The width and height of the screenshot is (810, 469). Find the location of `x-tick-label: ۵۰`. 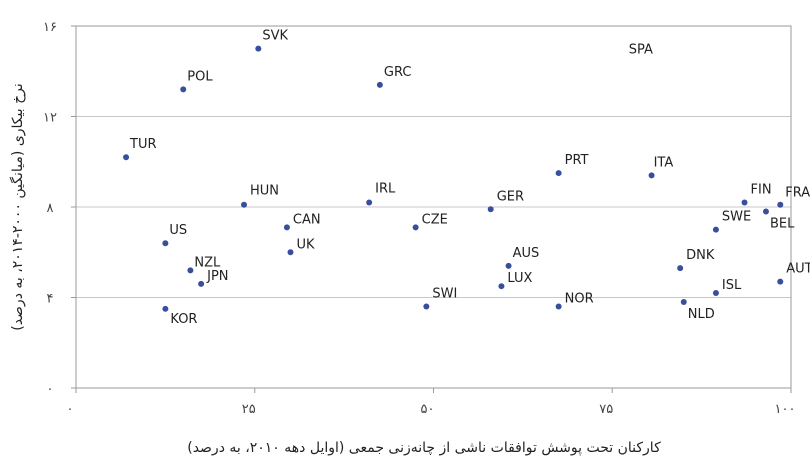

x-tick-label: ۵۰ is located at coordinates (428, 409).